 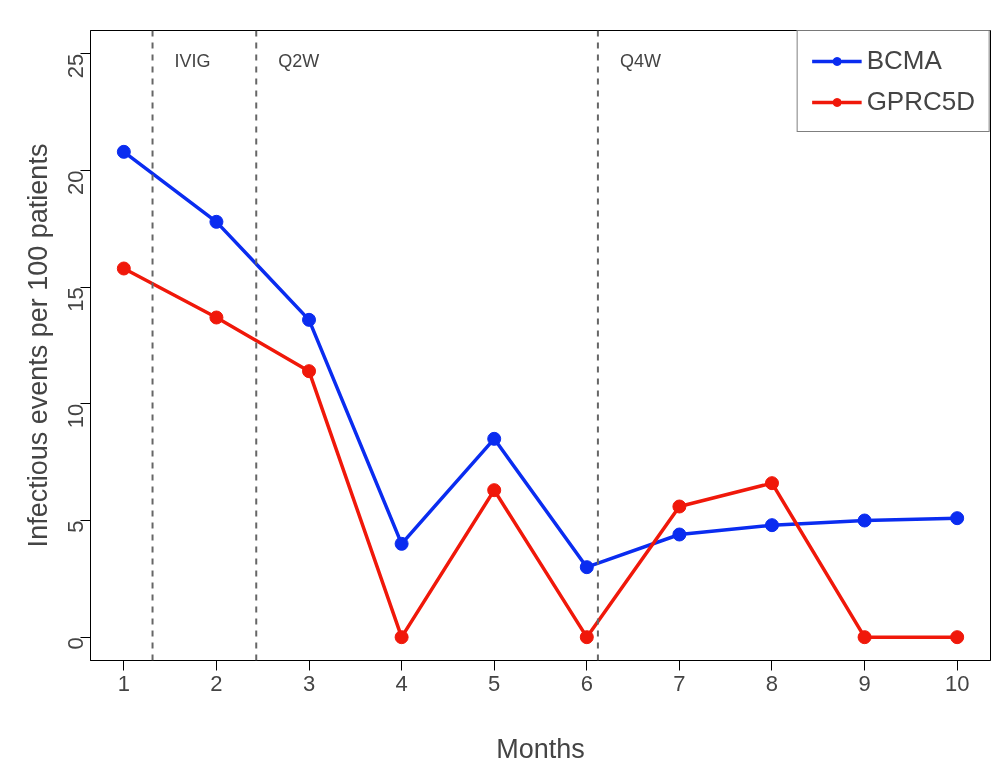 What do you see at coordinates (957, 683) in the screenshot?
I see `x-tick-label: 10` at bounding box center [957, 683].